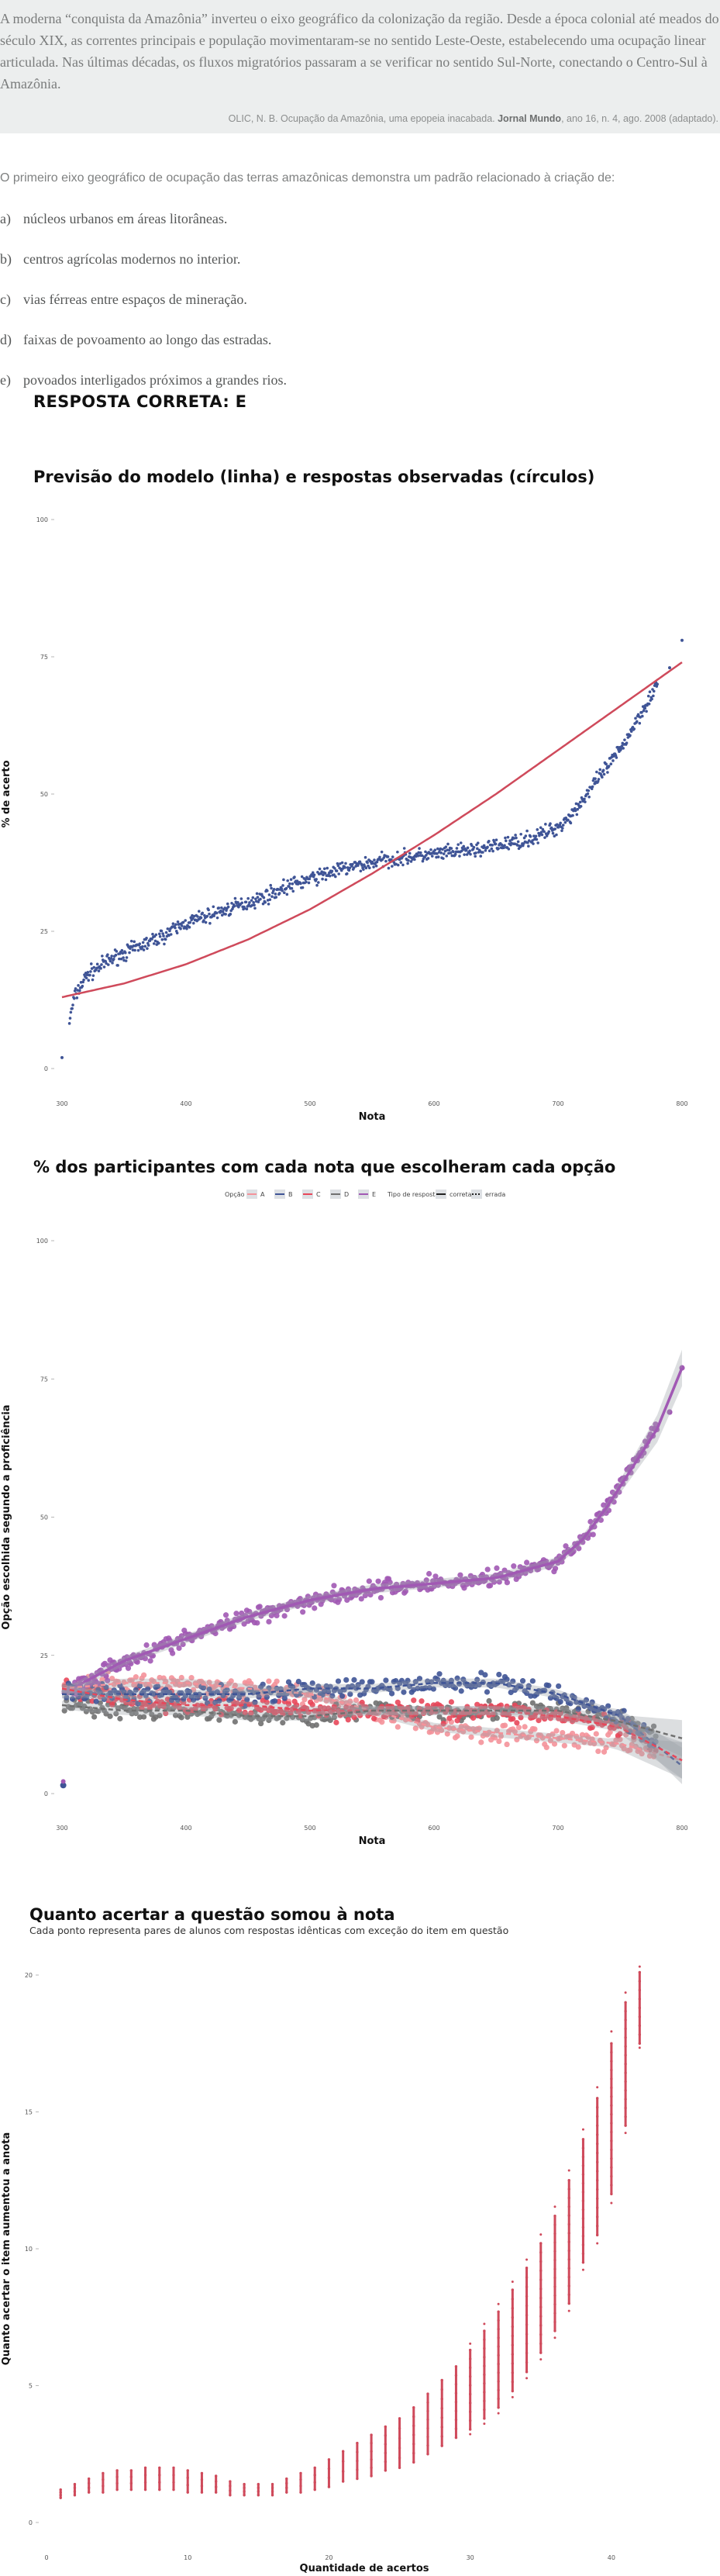  Describe the element at coordinates (6, 339) in the screenshot. I see `option-letter: d)` at that location.